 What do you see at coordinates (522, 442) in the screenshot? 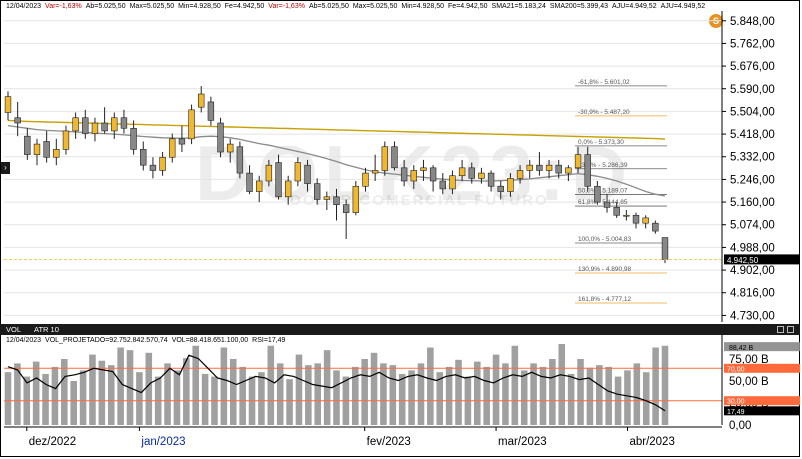
I see `x-tick-label: mar/2023` at bounding box center [522, 442].